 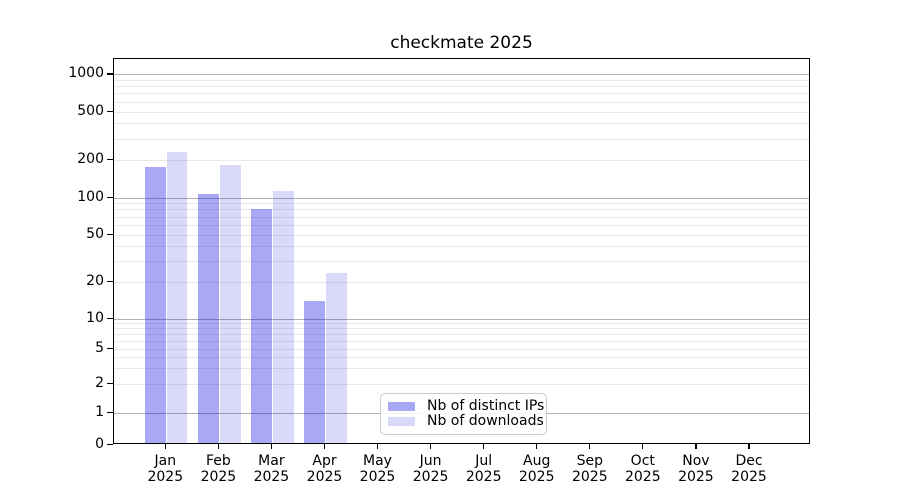 What do you see at coordinates (86, 73) in the screenshot?
I see `y-tick-label: 1000` at bounding box center [86, 73].